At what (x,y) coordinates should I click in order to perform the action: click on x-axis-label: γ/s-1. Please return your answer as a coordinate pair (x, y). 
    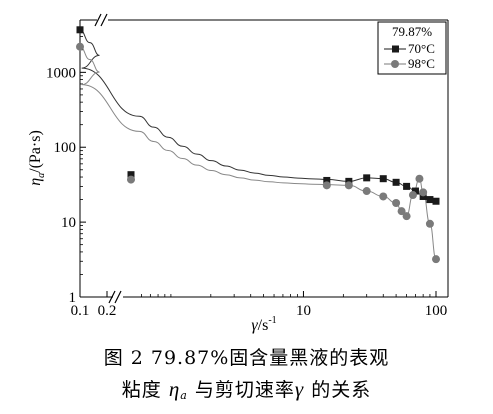
    Looking at the image, I should click on (263, 324).